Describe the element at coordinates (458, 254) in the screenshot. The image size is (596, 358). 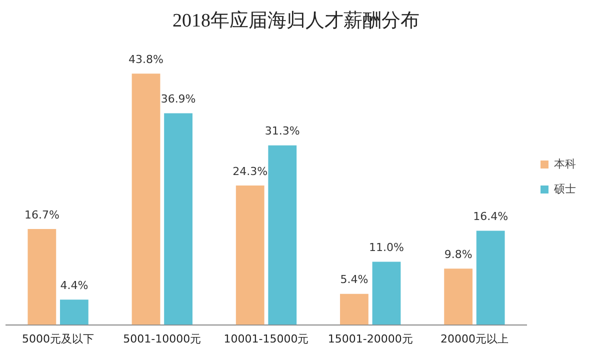
I see `data-label: 9.8%` at that location.